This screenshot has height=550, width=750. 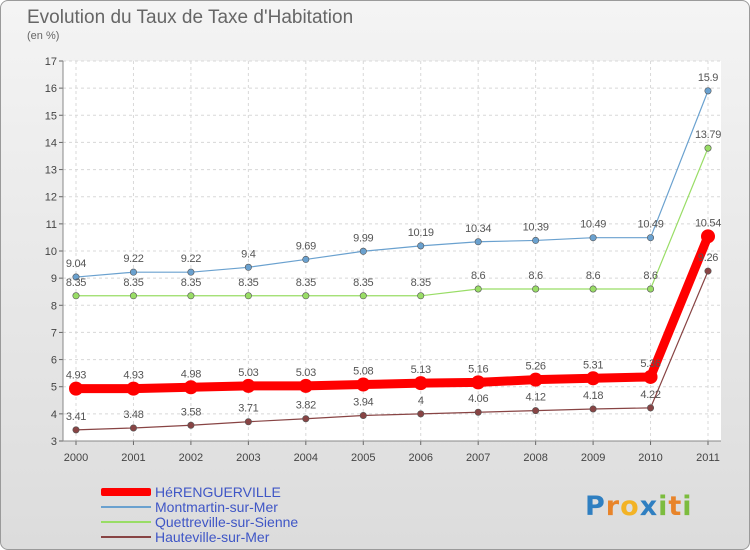 I want to click on legend-label: Quettreville-sur-Sienne, so click(x=227, y=522).